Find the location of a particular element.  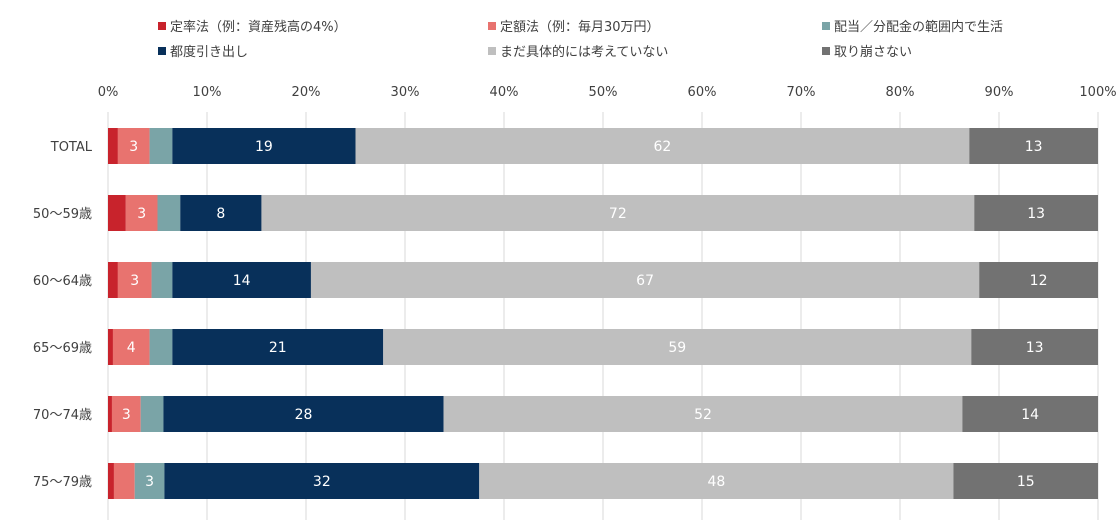

data-label: 48 is located at coordinates (716, 482).